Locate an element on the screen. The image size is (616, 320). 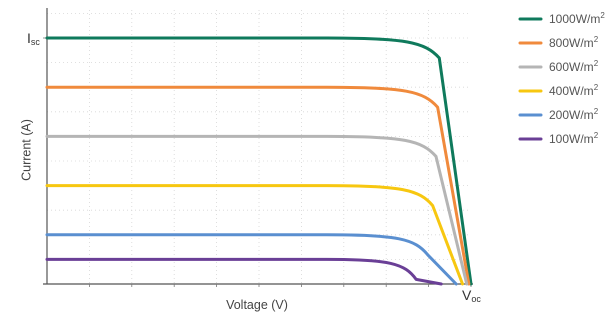
legend-label: 400W/m2 is located at coordinates (574, 90).